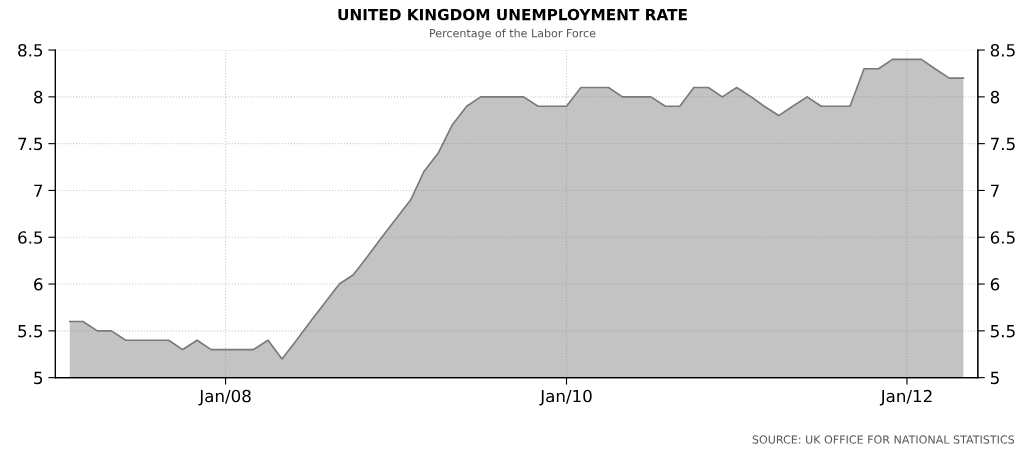 This screenshot has width=1025, height=455. What do you see at coordinates (1002, 237) in the screenshot?
I see `y2-tick-label: 6.5` at bounding box center [1002, 237].